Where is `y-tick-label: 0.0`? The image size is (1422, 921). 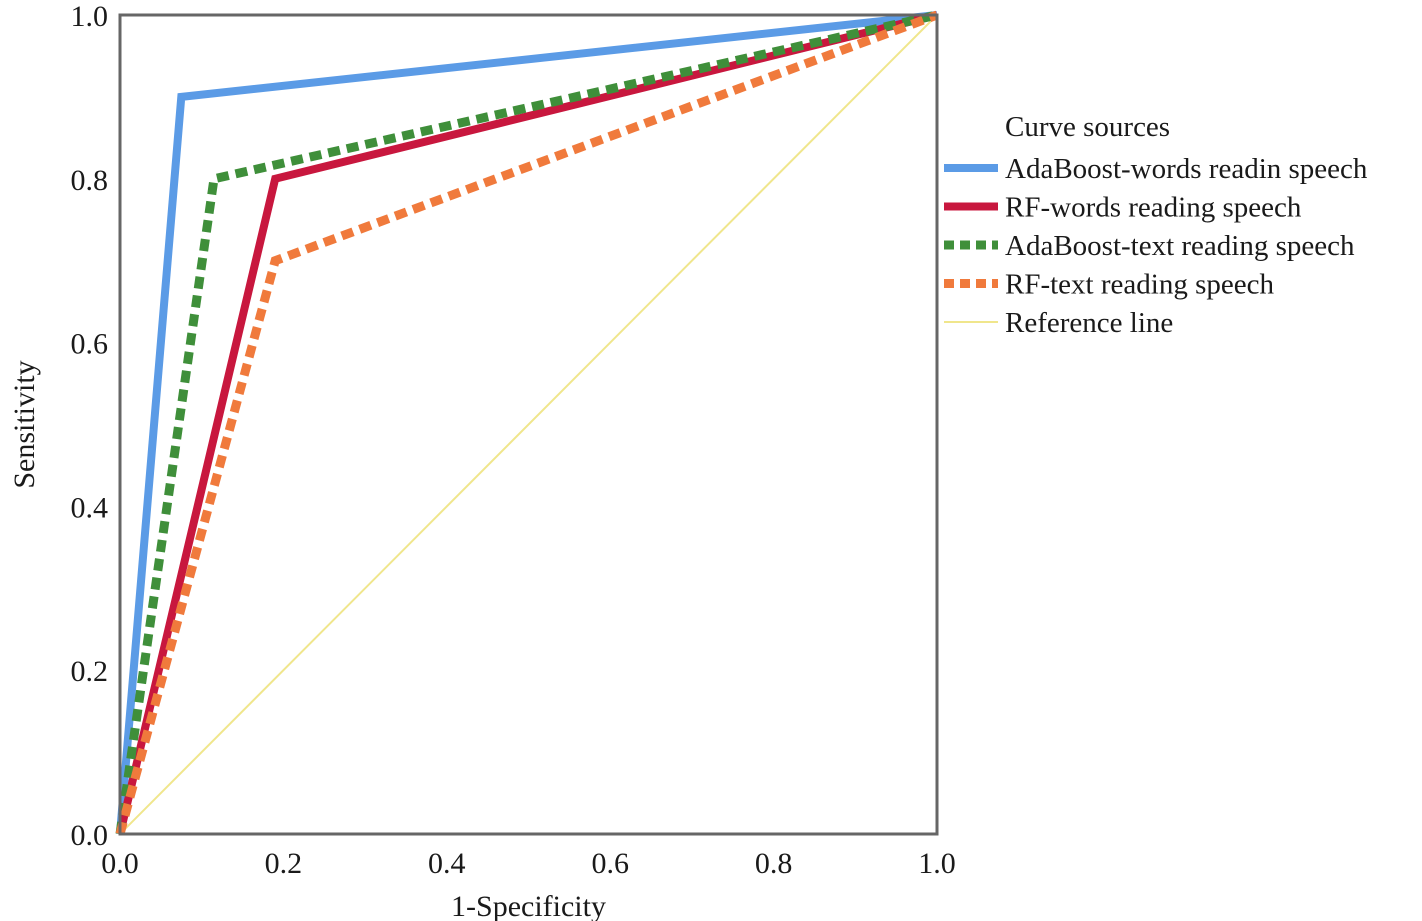
y-tick-label: 0.0 is located at coordinates (90, 835).